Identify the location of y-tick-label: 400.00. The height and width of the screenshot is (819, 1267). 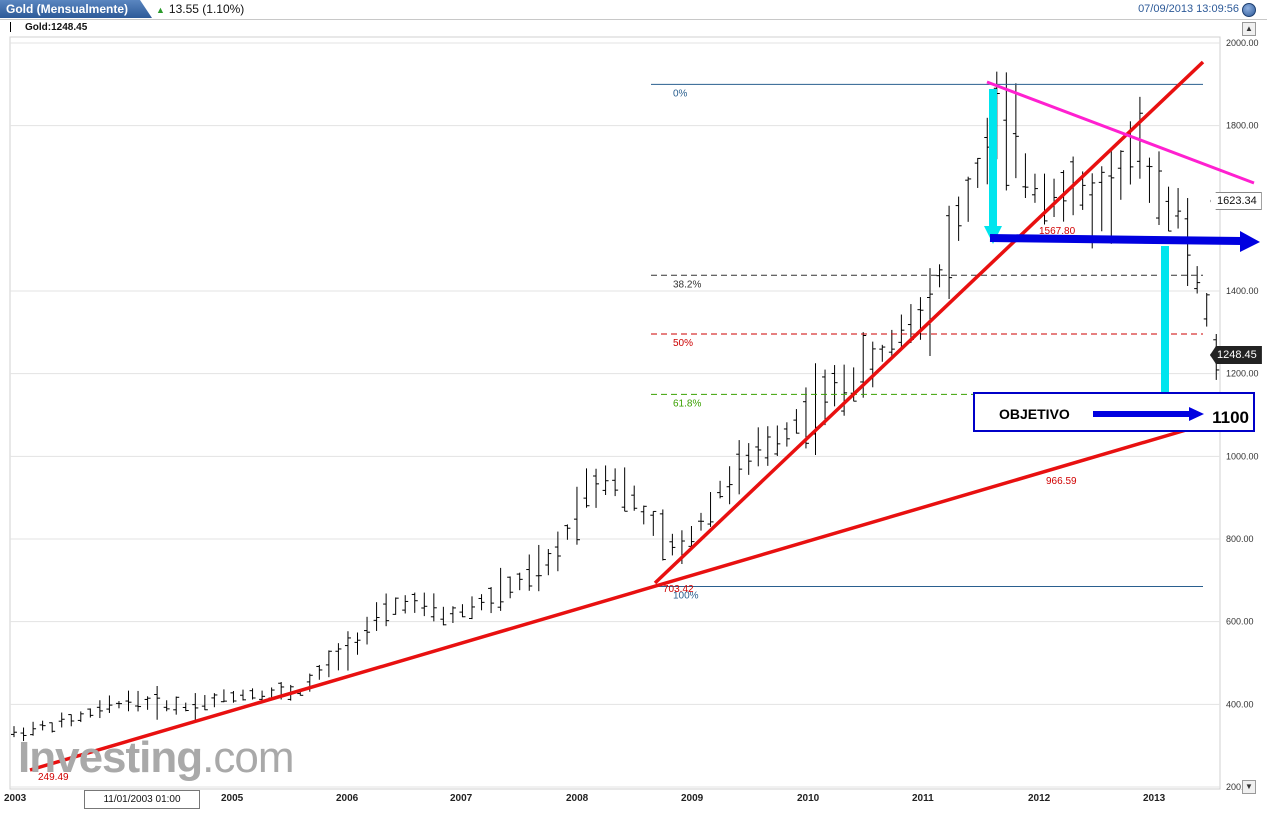
(1240, 704).